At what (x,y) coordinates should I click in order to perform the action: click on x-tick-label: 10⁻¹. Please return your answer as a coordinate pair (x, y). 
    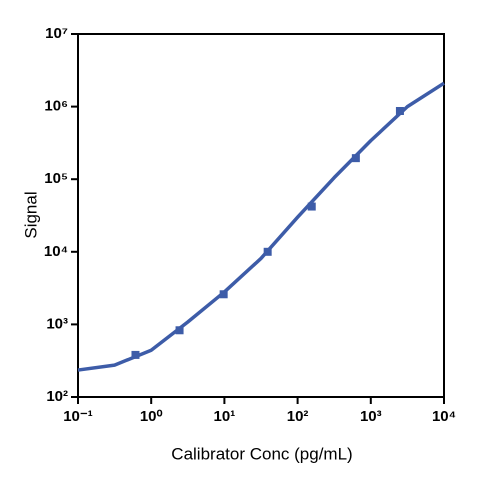
    Looking at the image, I should click on (78, 416).